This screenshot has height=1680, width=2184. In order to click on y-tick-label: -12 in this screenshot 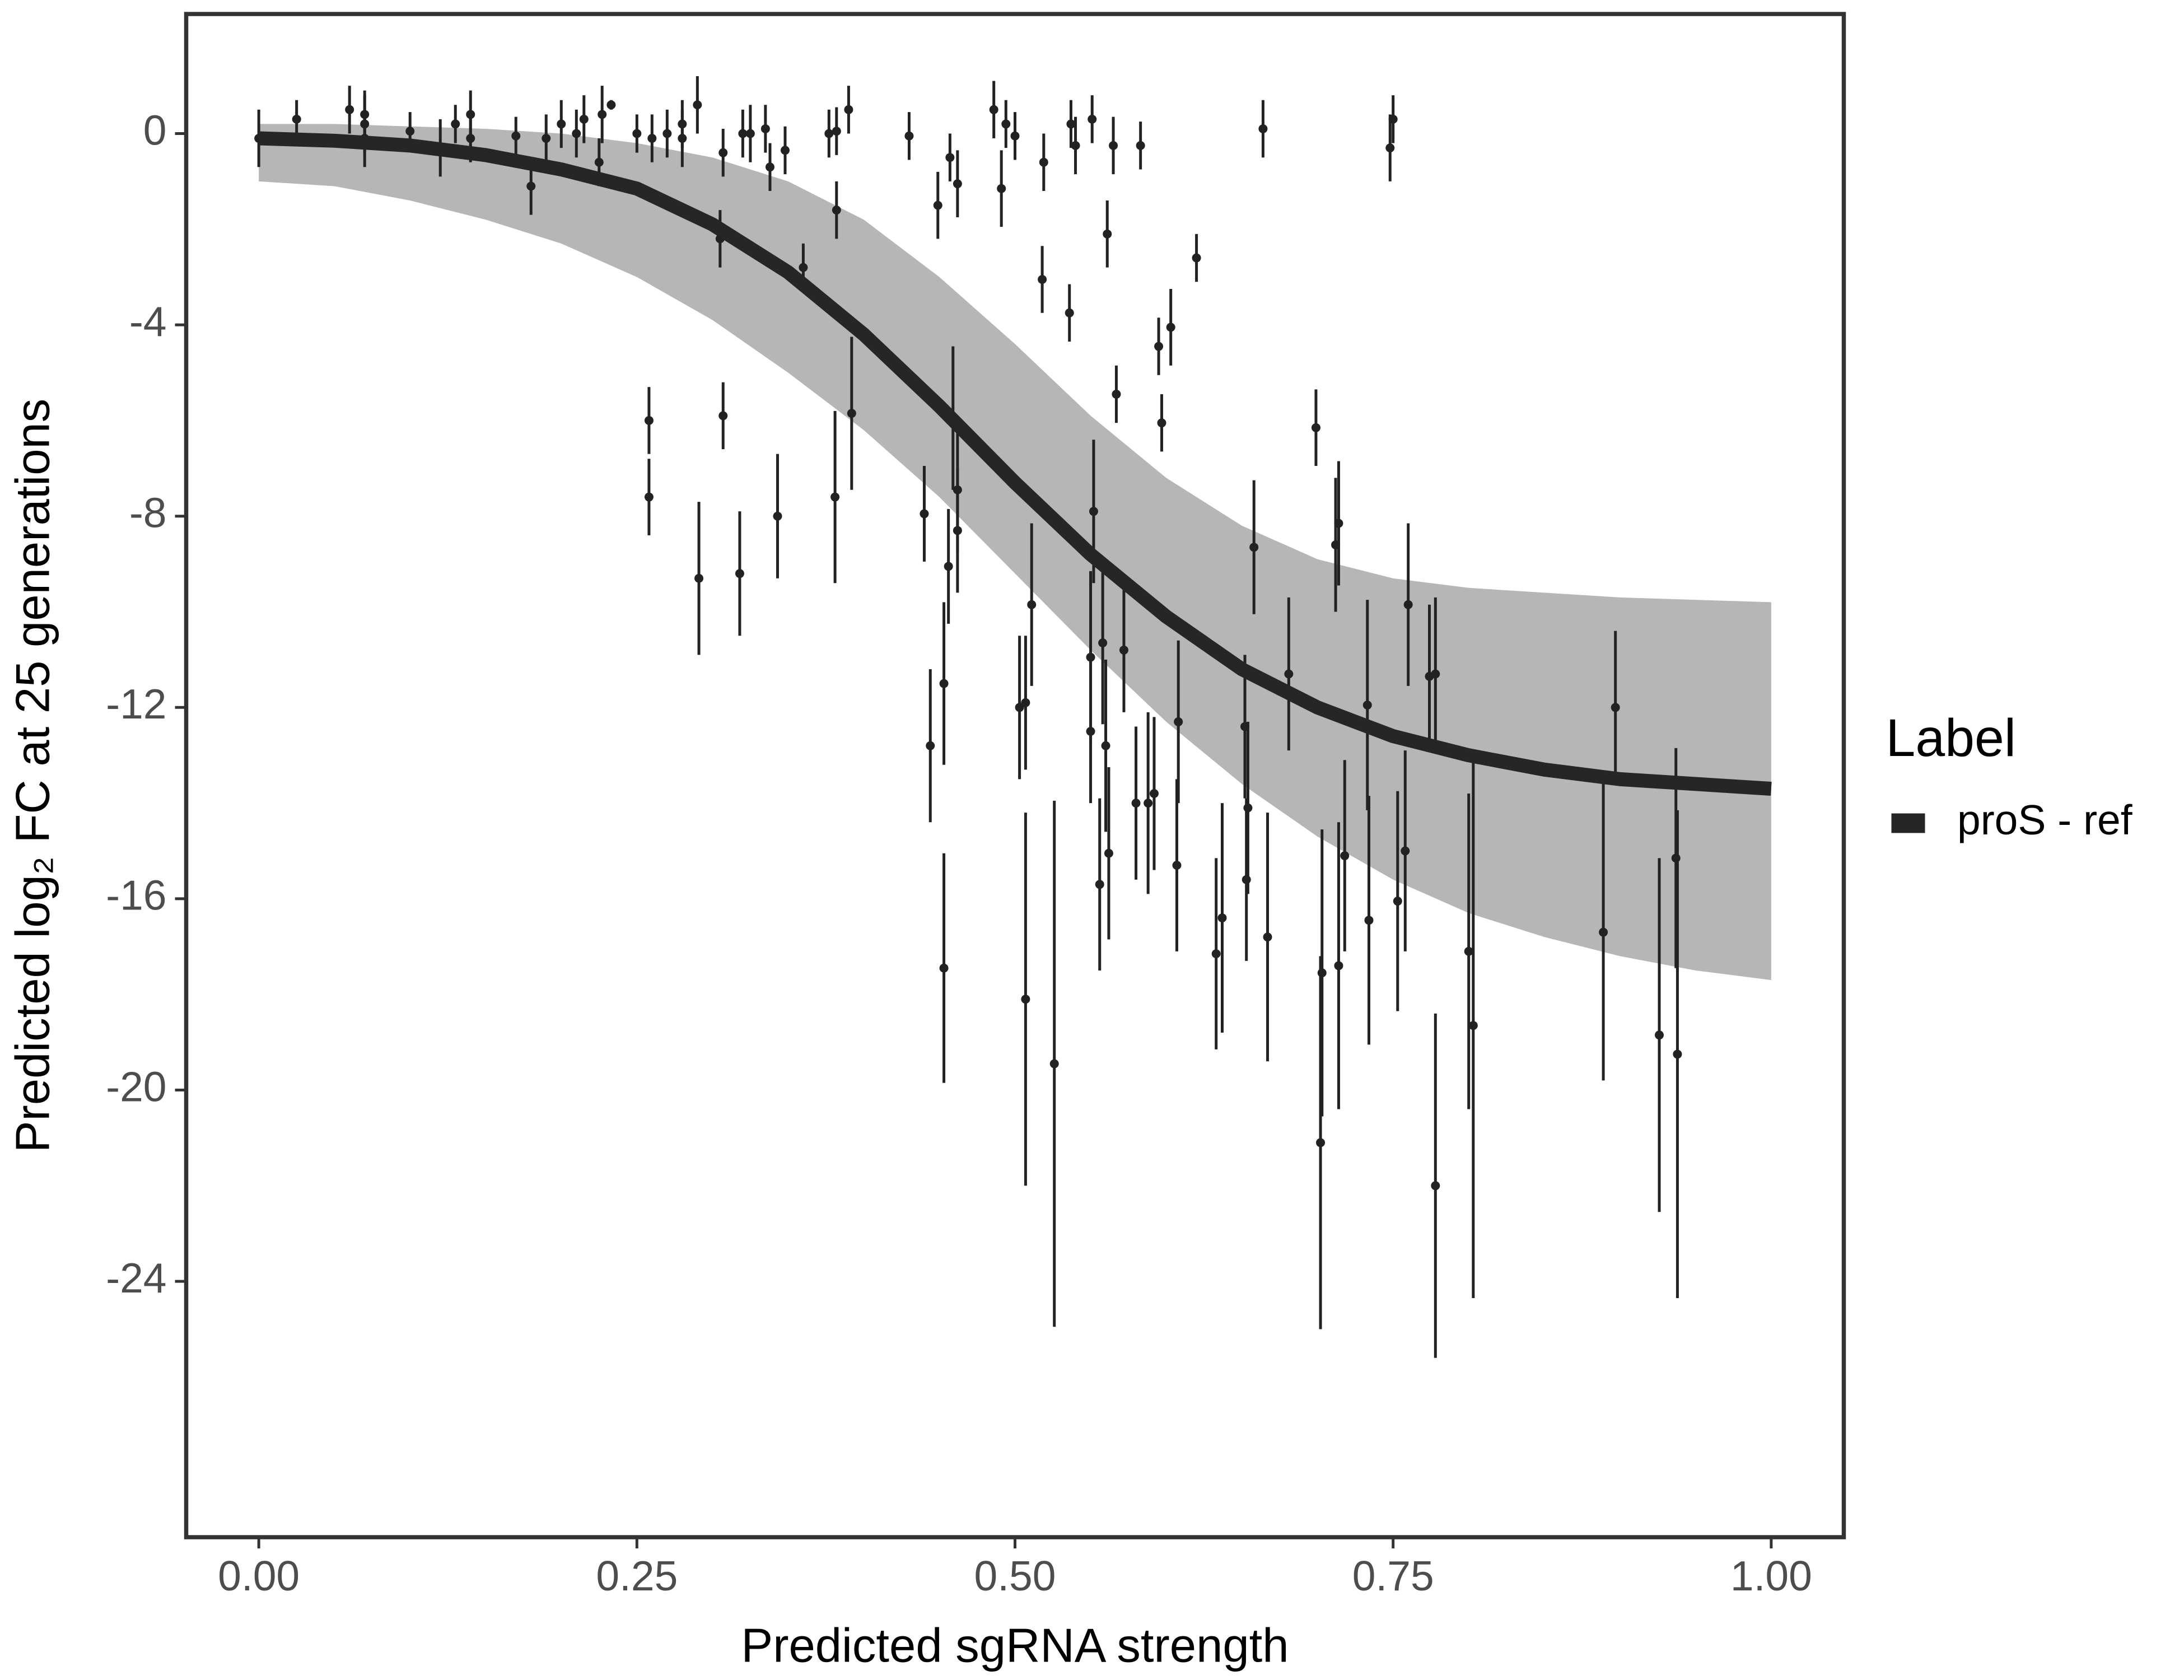, I will do `click(136, 704)`.